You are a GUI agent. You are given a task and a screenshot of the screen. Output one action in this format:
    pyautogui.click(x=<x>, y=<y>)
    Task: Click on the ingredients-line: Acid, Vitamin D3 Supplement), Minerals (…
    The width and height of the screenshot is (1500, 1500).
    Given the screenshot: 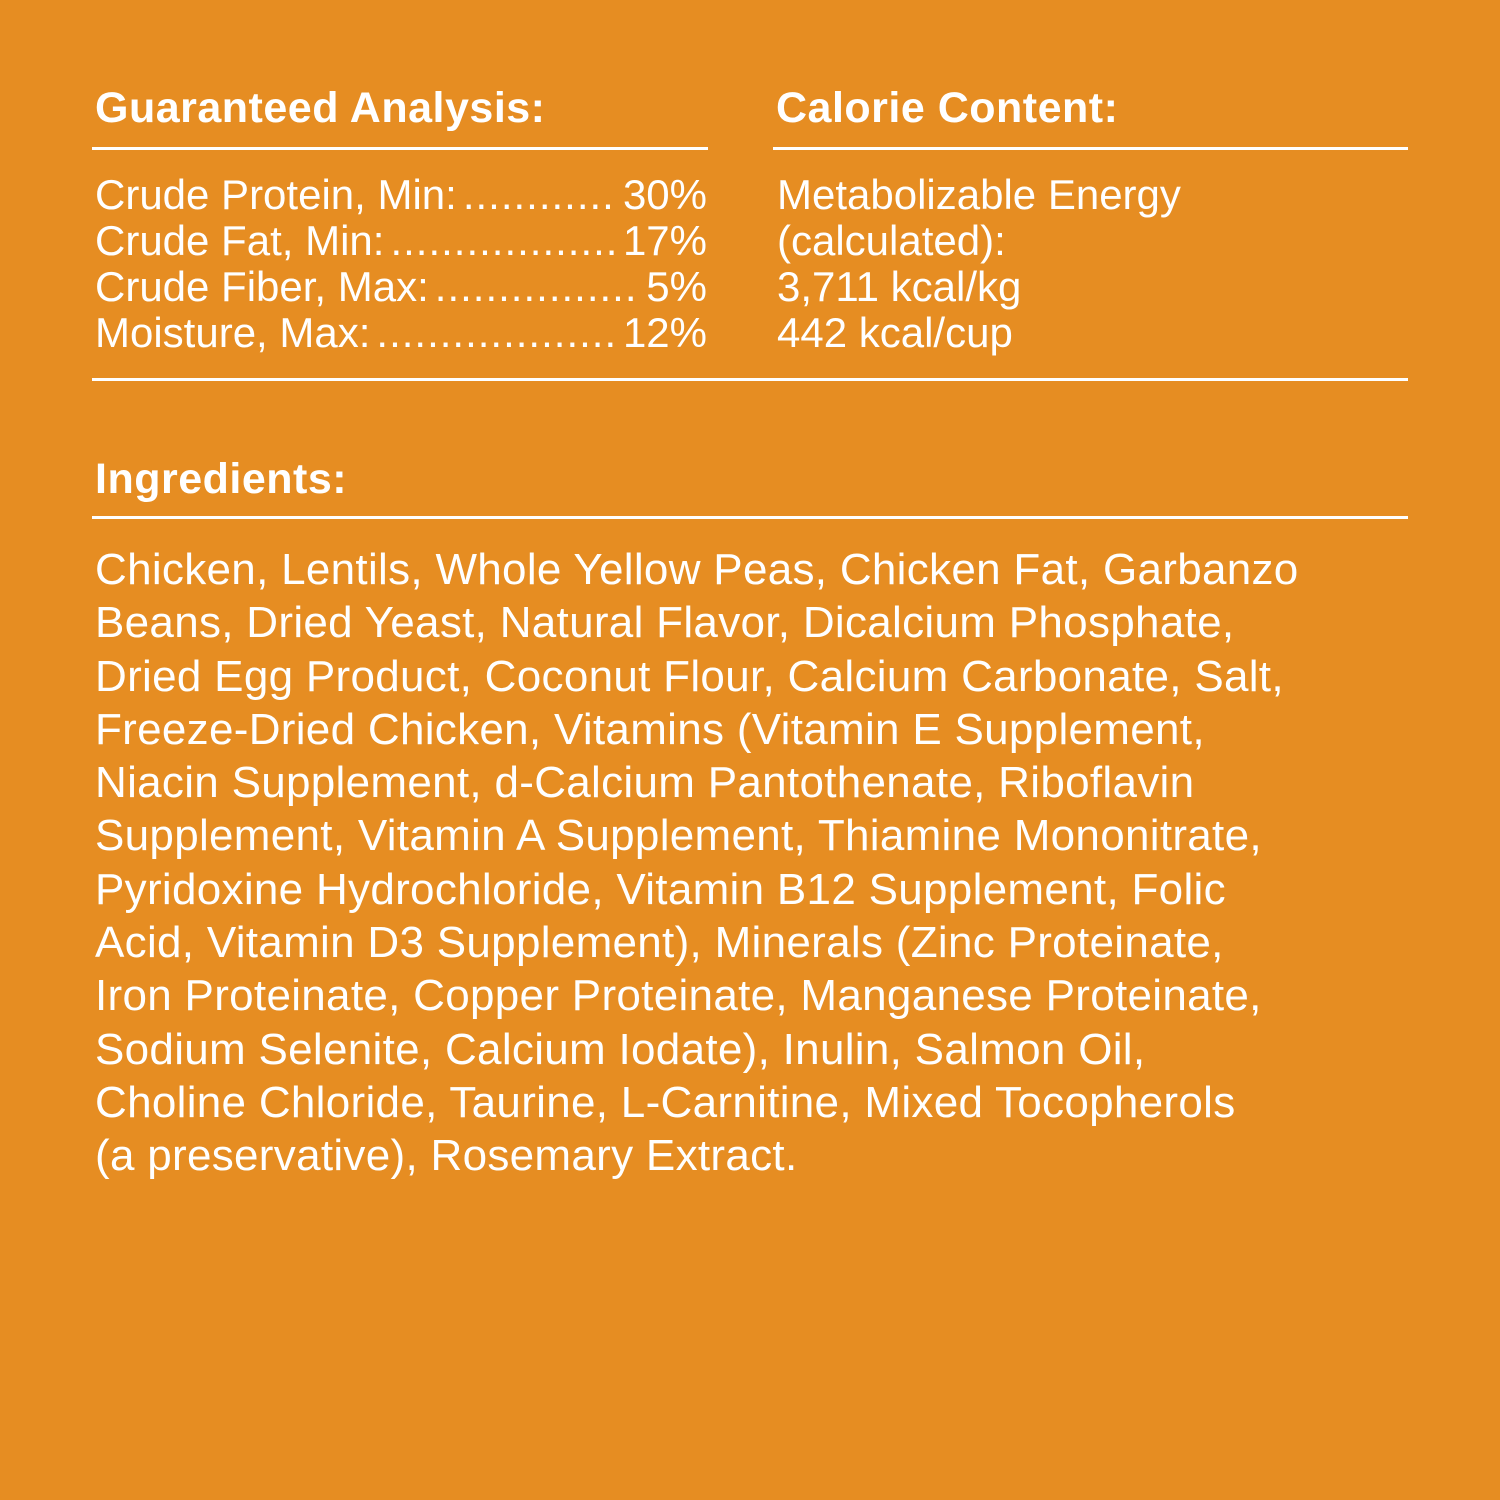 What is the action you would take?
    pyautogui.click(x=659, y=943)
    